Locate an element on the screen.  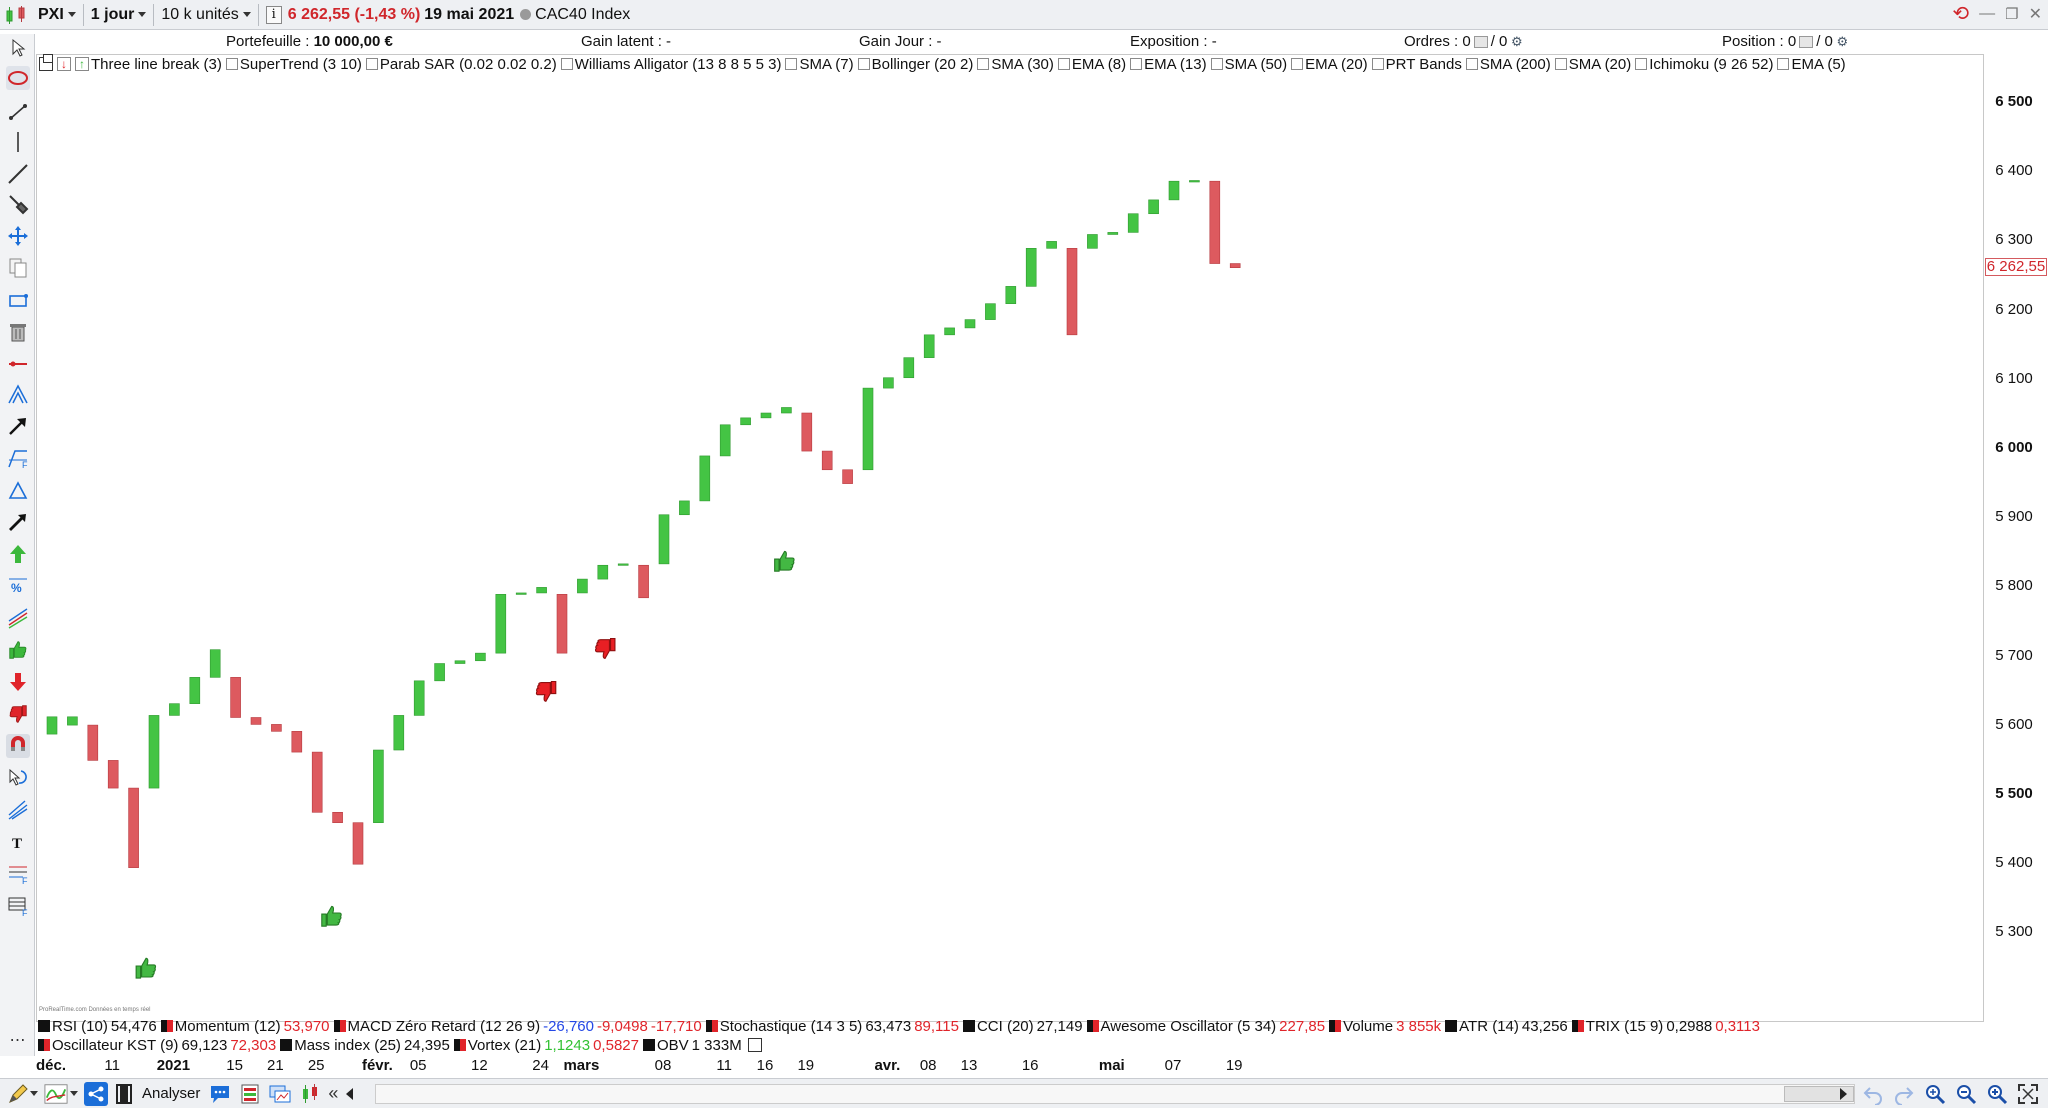
restore-icon: ❐ is located at coordinates (2012, 14).